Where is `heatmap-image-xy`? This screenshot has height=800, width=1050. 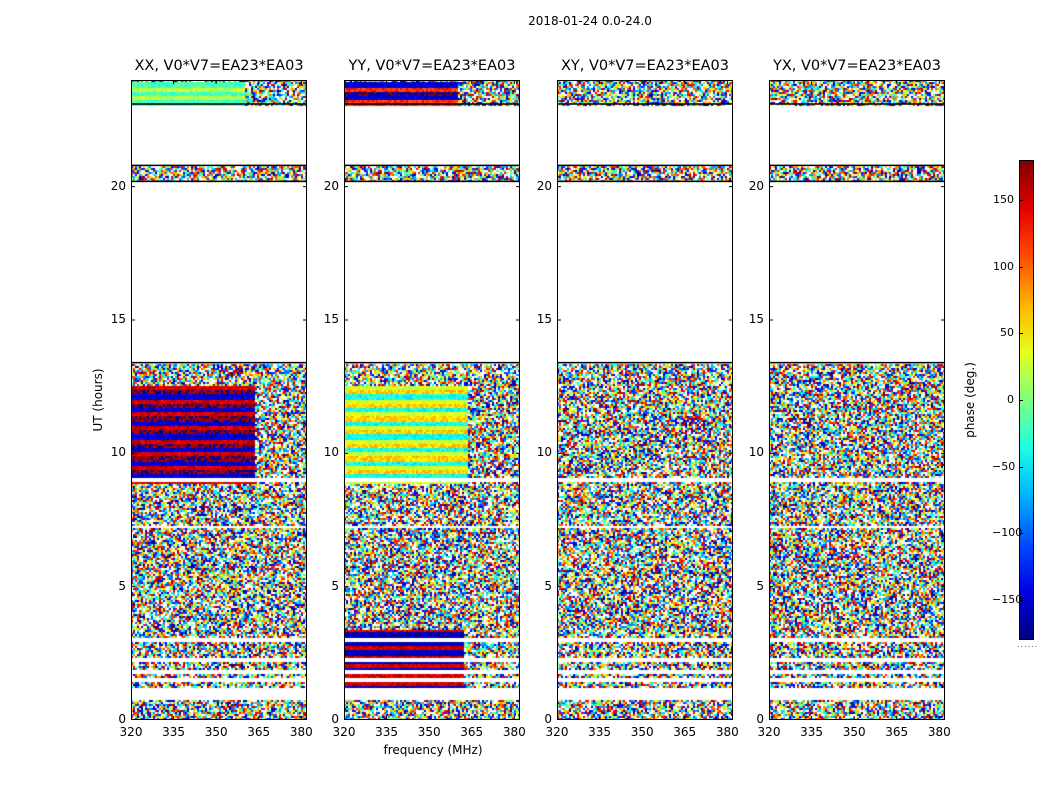
heatmap-image-xy is located at coordinates (645, 400).